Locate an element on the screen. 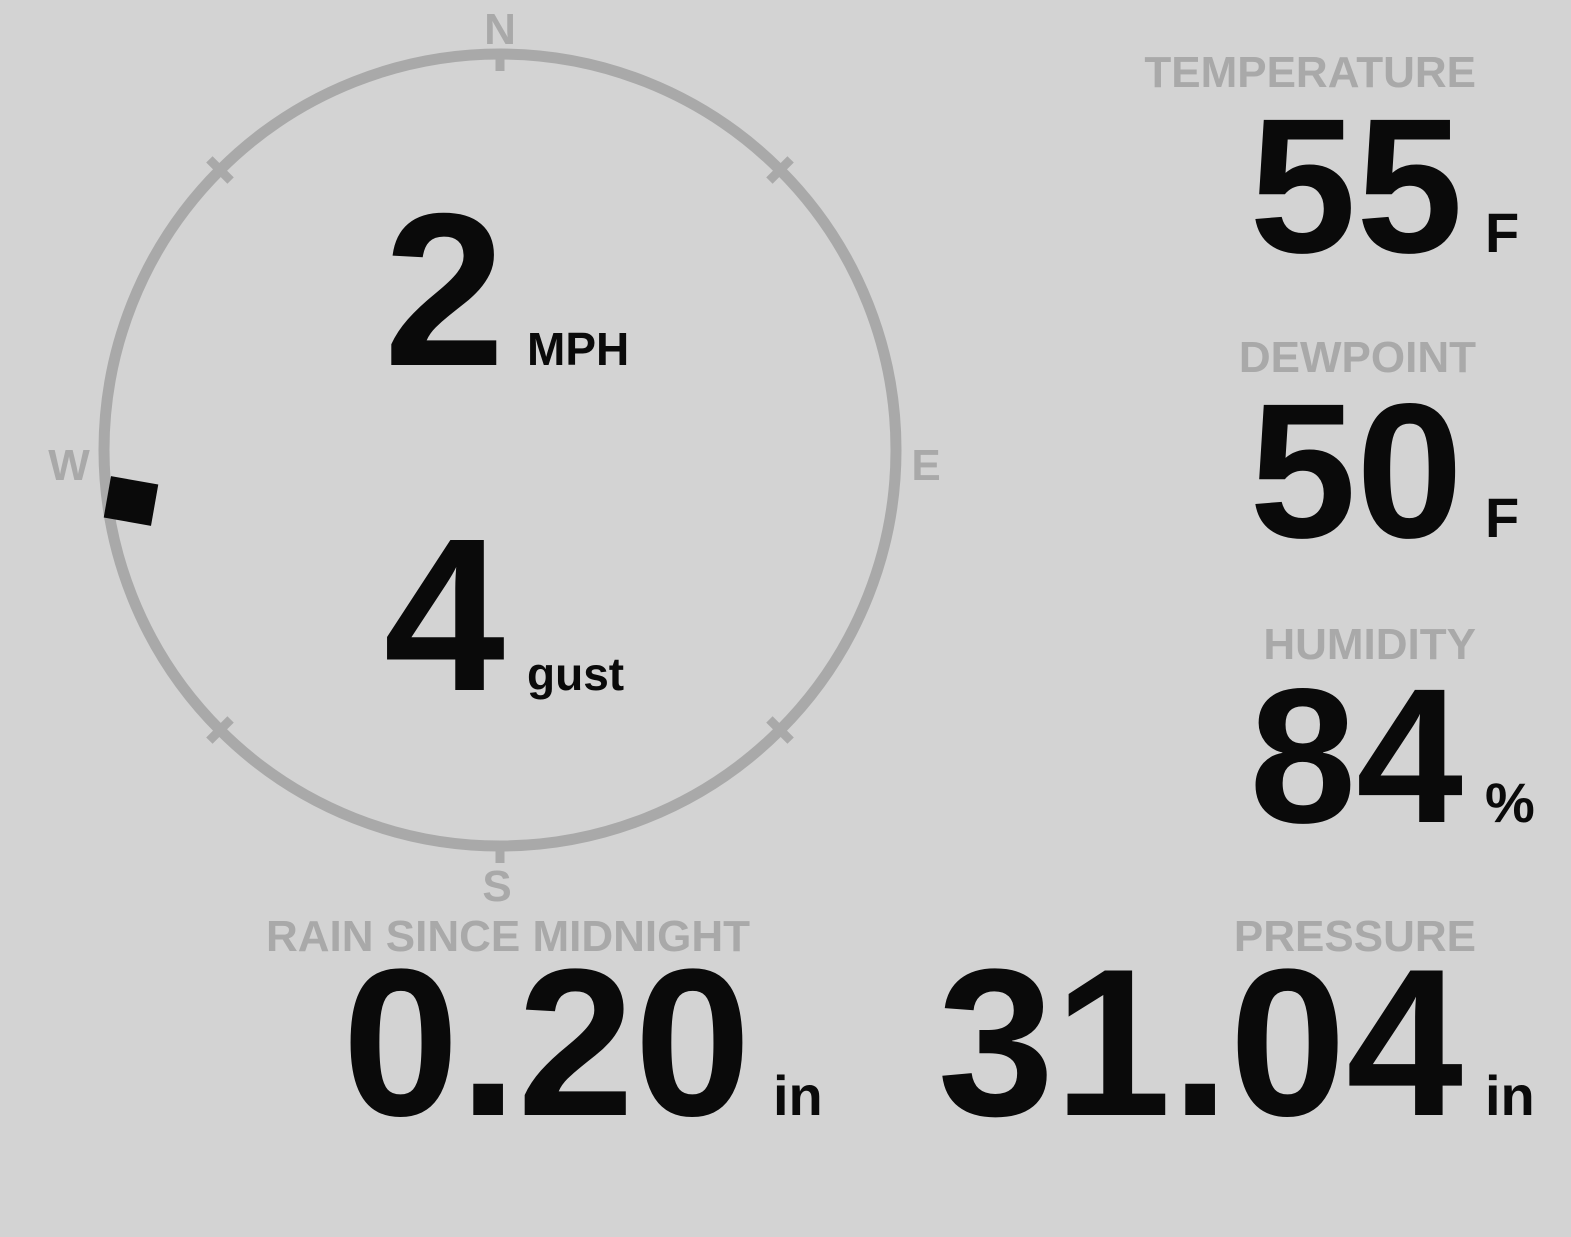  compass-tick-ne is located at coordinates (780, 170).